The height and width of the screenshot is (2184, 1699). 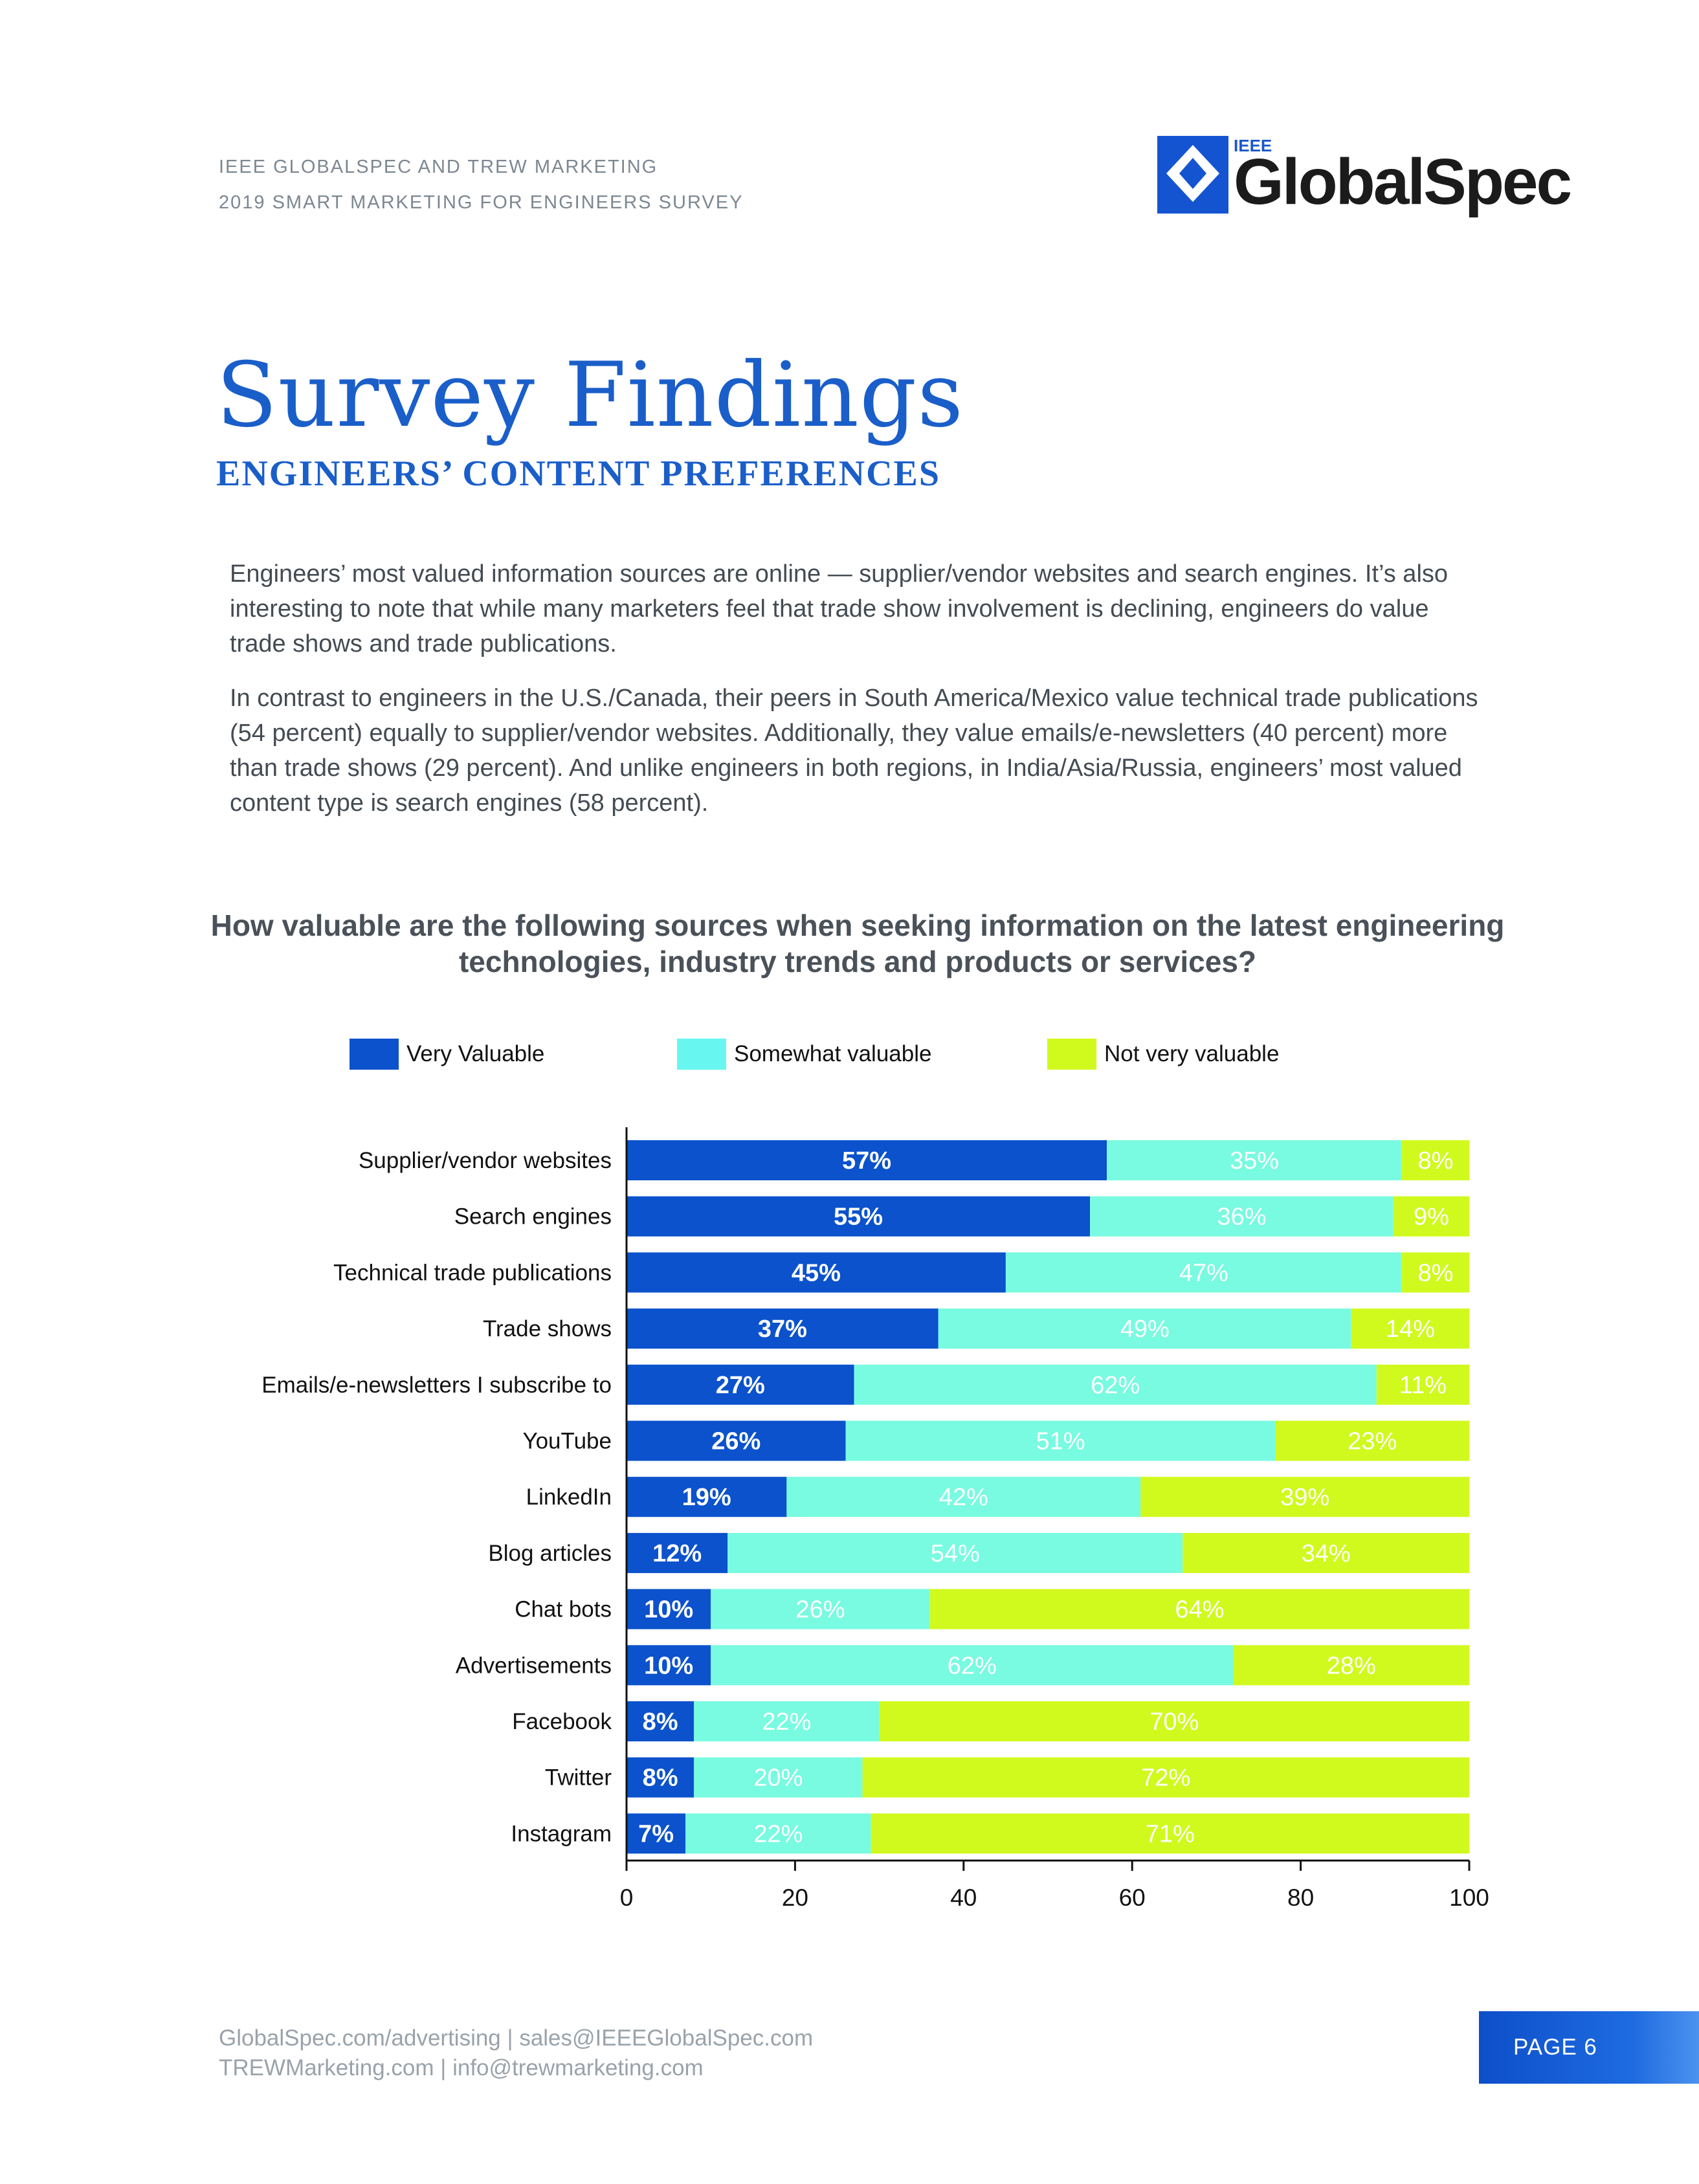 I want to click on category-label-emails-e-newsletters-i-subscribe-to: Emails/e-newsletters I subscribe to, so click(x=436, y=1385).